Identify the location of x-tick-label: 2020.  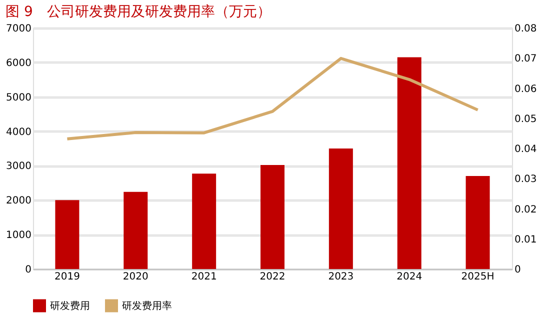
(135, 277).